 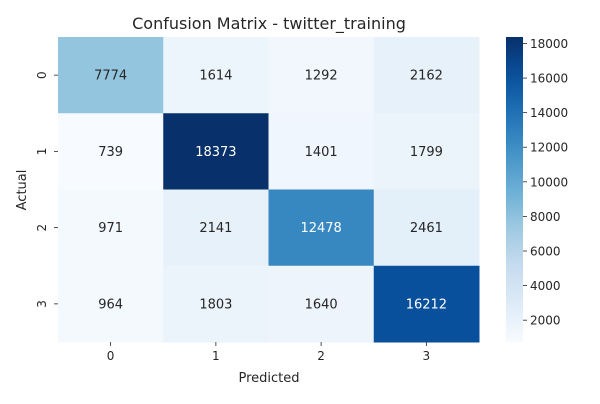 I want to click on cell-value-label: 2162, so click(x=426, y=76).